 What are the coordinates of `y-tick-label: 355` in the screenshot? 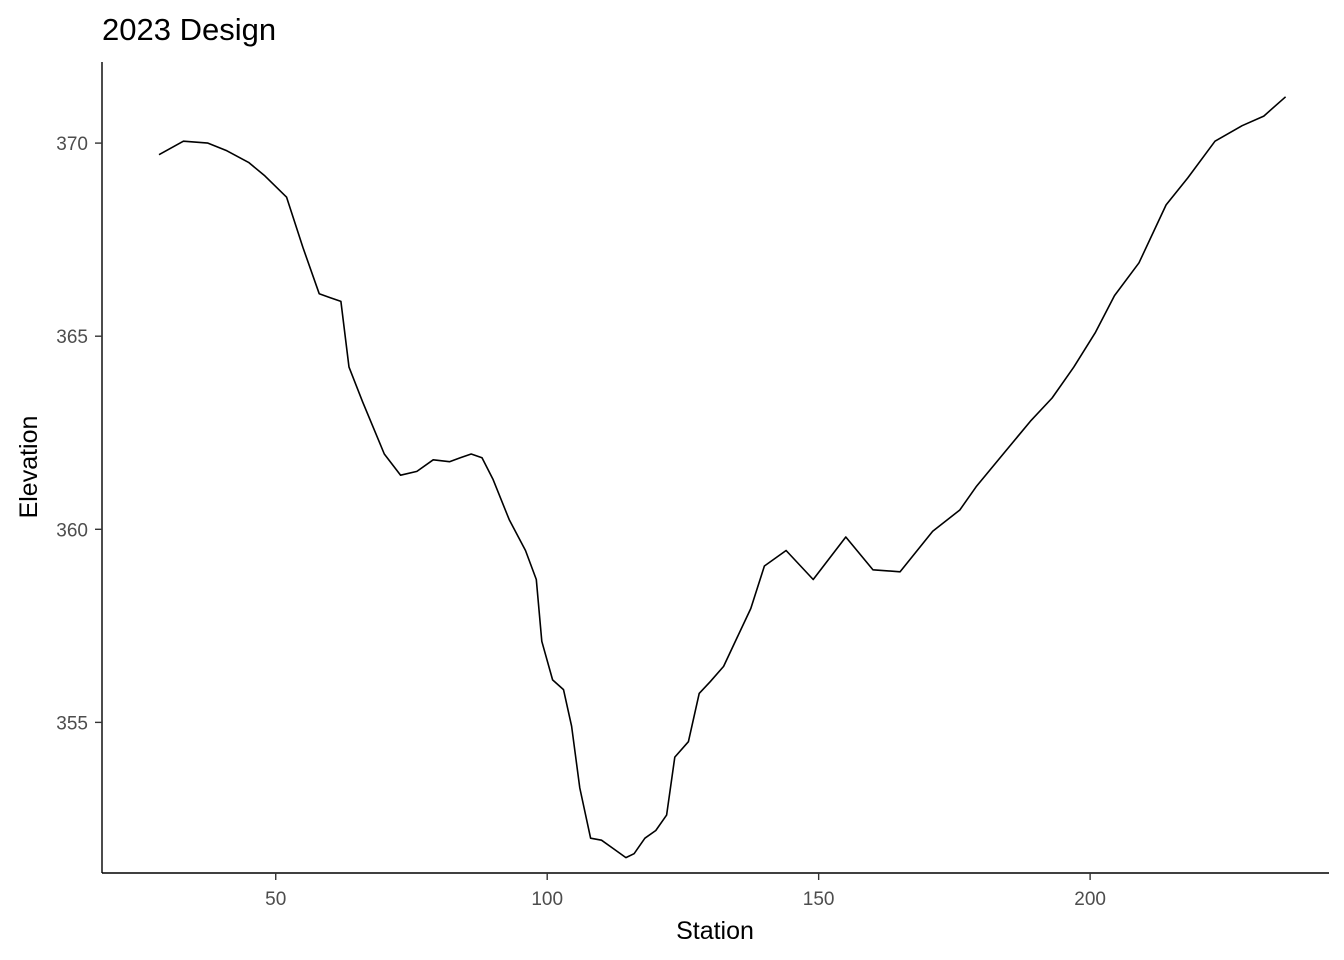 It's located at (72, 723).